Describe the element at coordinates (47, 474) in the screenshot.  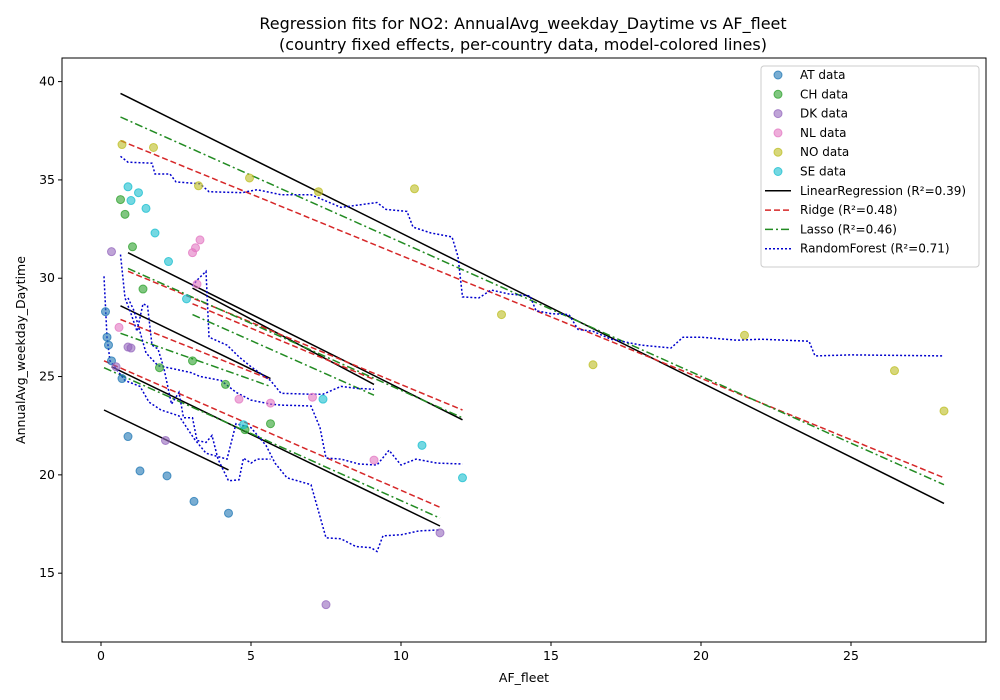
I see `y-tick-label: 20` at that location.